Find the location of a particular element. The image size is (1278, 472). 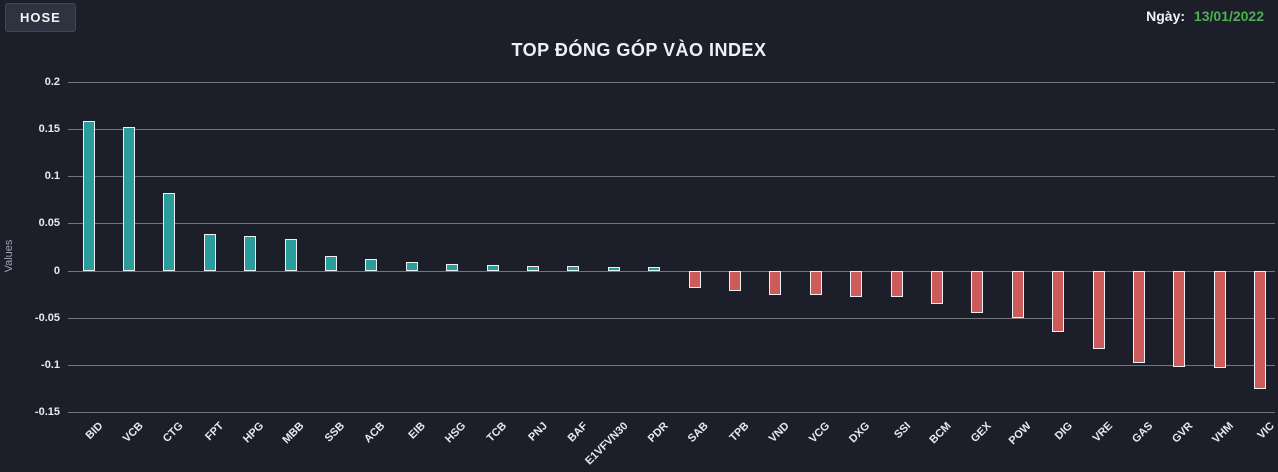

x-tick-label-eib: EIB is located at coordinates (417, 431).